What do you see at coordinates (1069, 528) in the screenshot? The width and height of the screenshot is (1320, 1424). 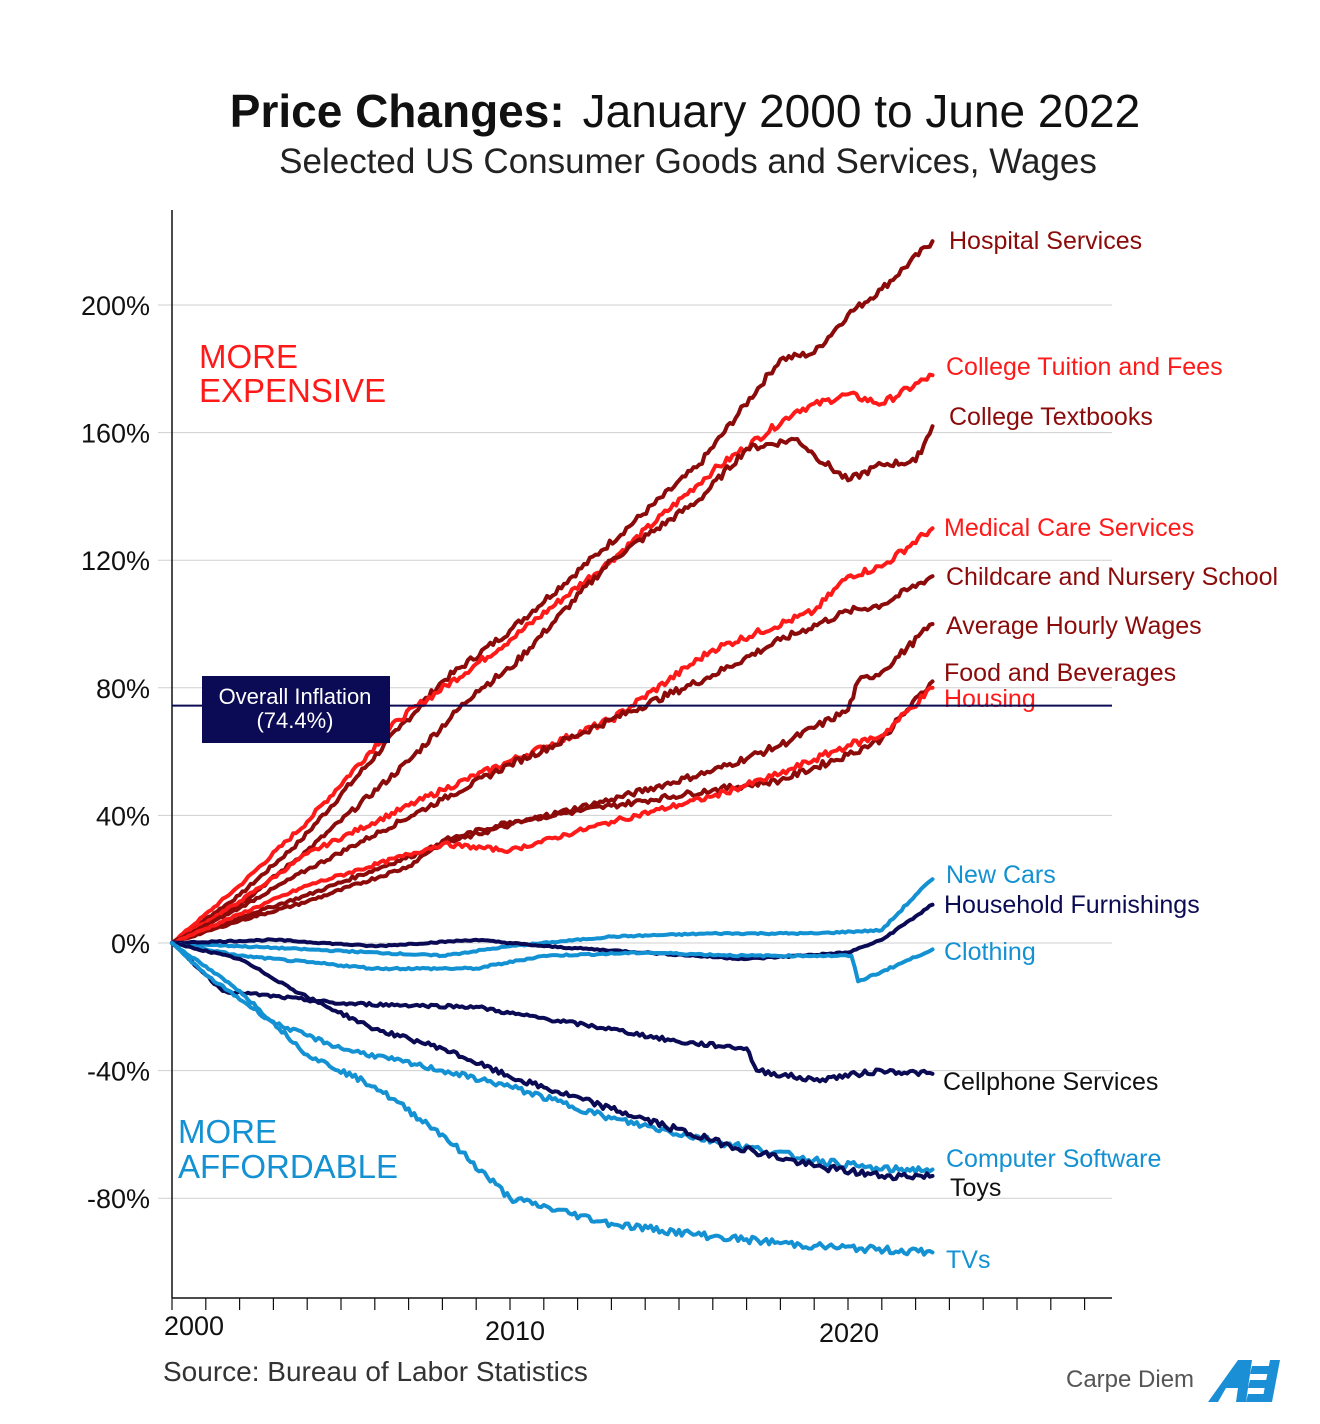 I see `series-label: Medical Care Services` at bounding box center [1069, 528].